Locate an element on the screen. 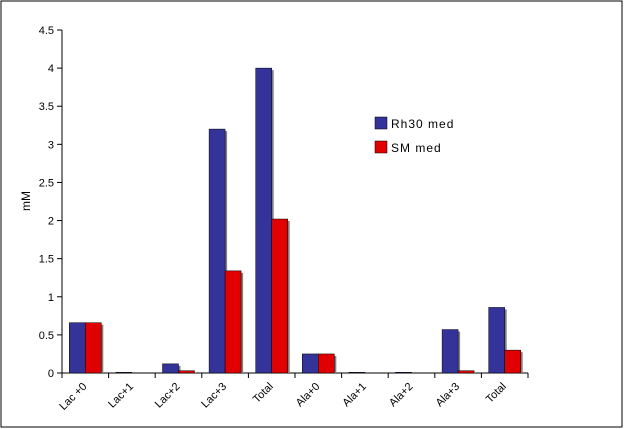 The width and height of the screenshot is (624, 429). y-tick-label: 0 is located at coordinates (51, 374).